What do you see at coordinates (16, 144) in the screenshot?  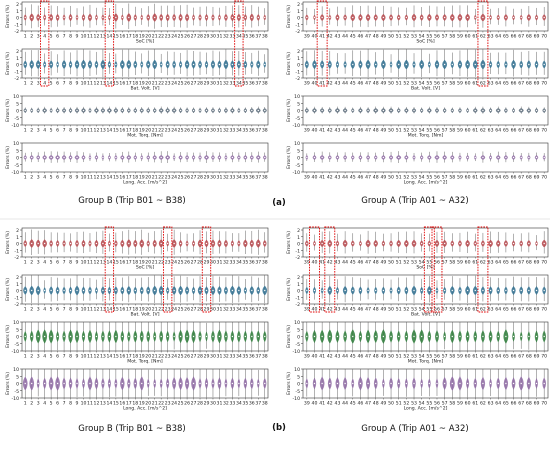 I see `y-tick-label: 10` at bounding box center [16, 144].